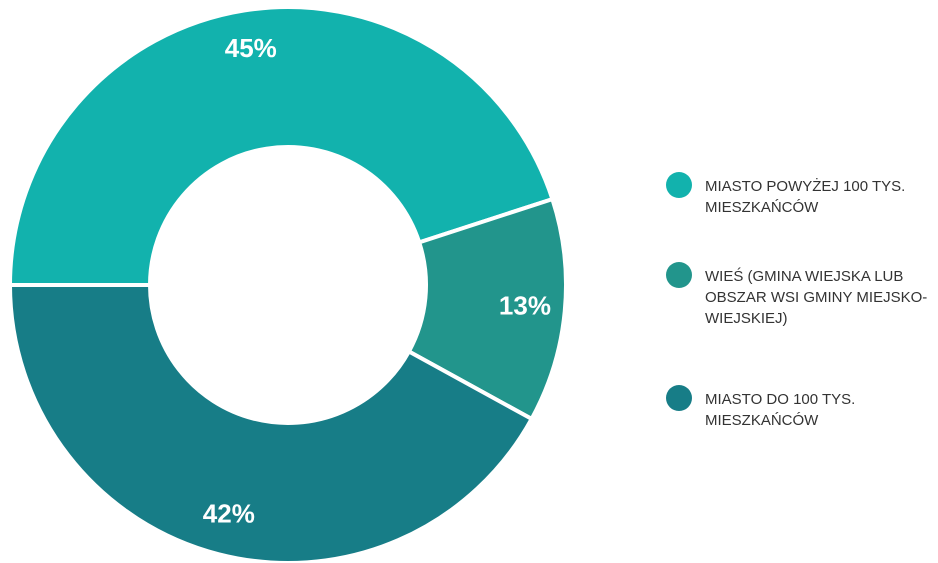  What do you see at coordinates (525, 305) in the screenshot?
I see `value-label: 13%` at bounding box center [525, 305].